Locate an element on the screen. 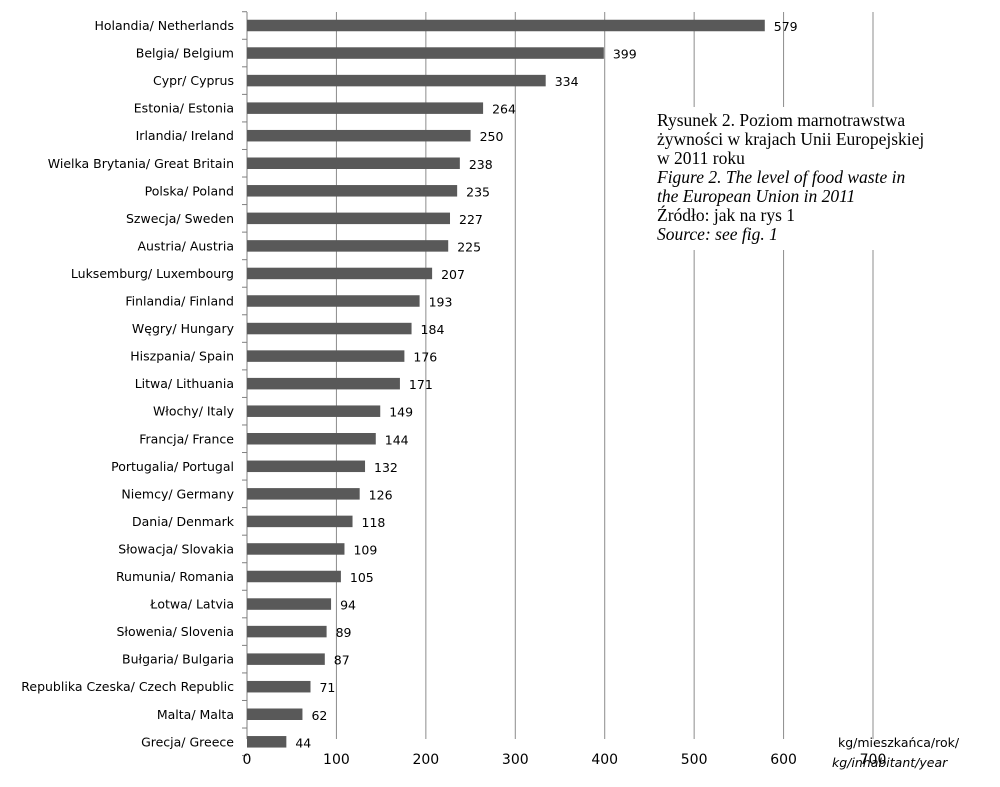 This screenshot has height=787, width=1000. category-label: Włochy/ Italy is located at coordinates (194, 411).